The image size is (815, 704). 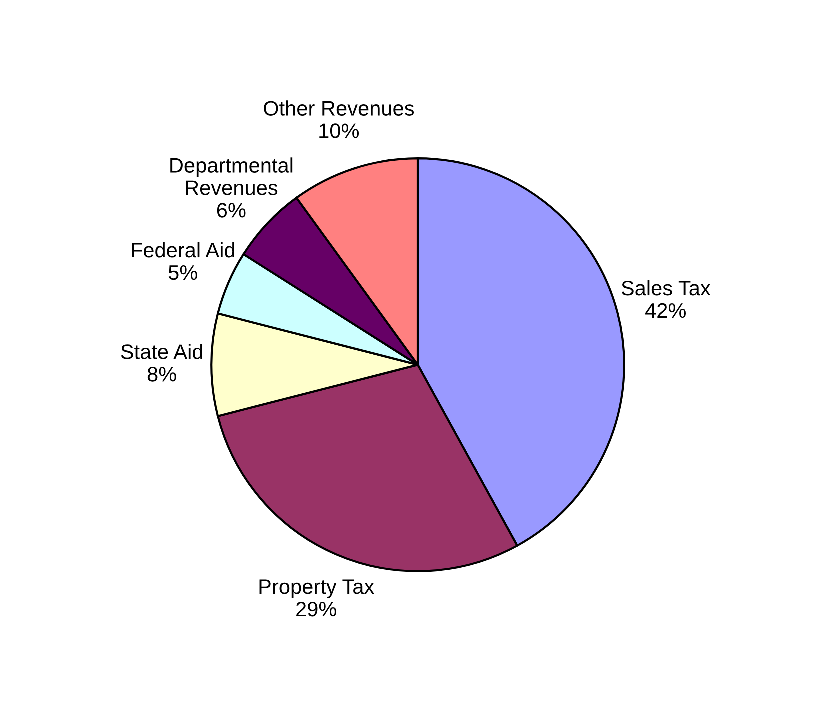 I want to click on data-label: 10%, so click(x=340, y=131).